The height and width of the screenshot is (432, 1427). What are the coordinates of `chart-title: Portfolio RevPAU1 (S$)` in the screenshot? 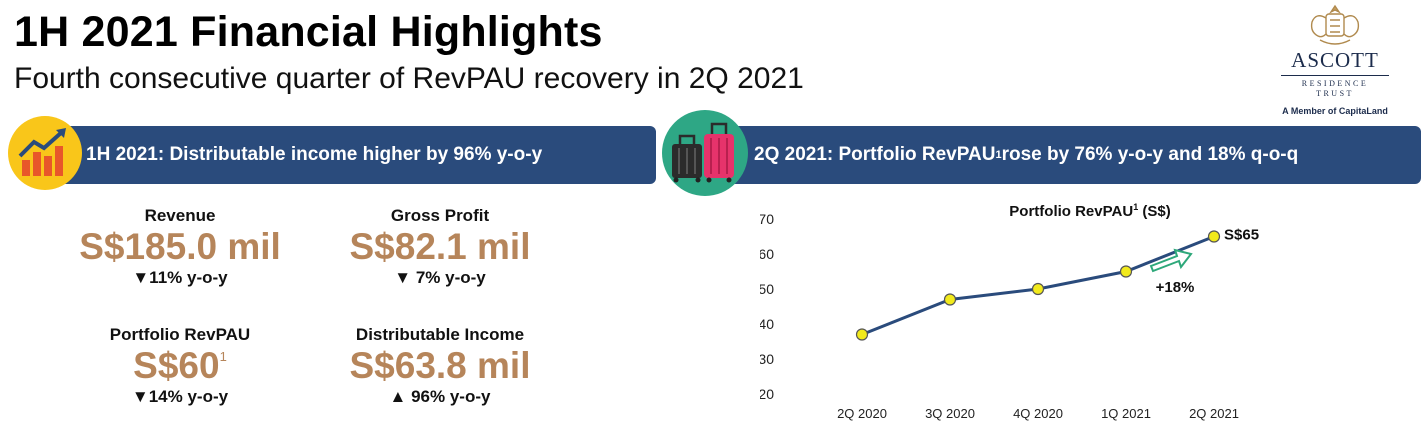 It's located at (1089, 211).